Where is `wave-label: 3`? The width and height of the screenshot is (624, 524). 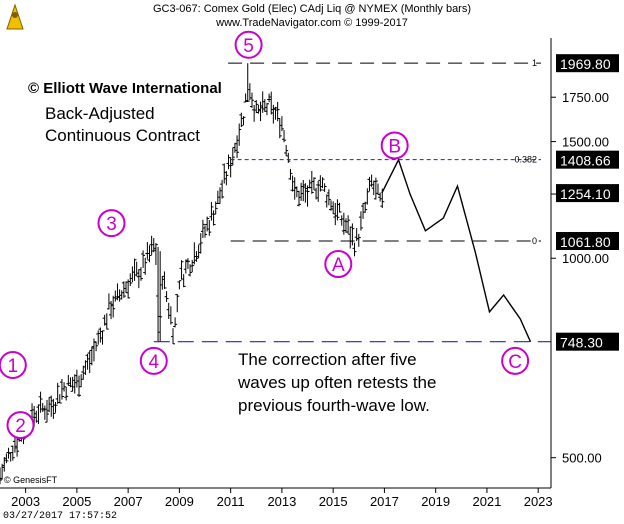
wave-label: 3 is located at coordinates (111, 224).